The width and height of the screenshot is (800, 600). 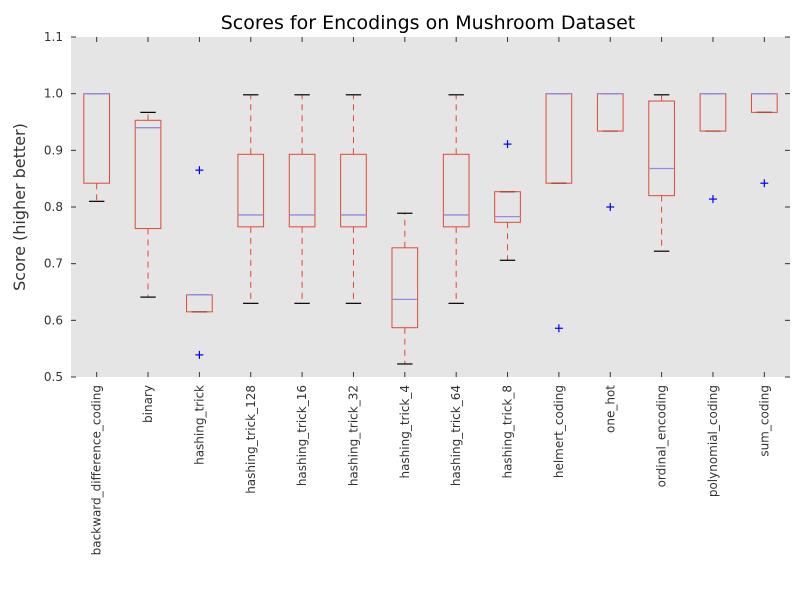 What do you see at coordinates (97, 470) in the screenshot?
I see `x-tick-label: backward_difference_coding` at bounding box center [97, 470].